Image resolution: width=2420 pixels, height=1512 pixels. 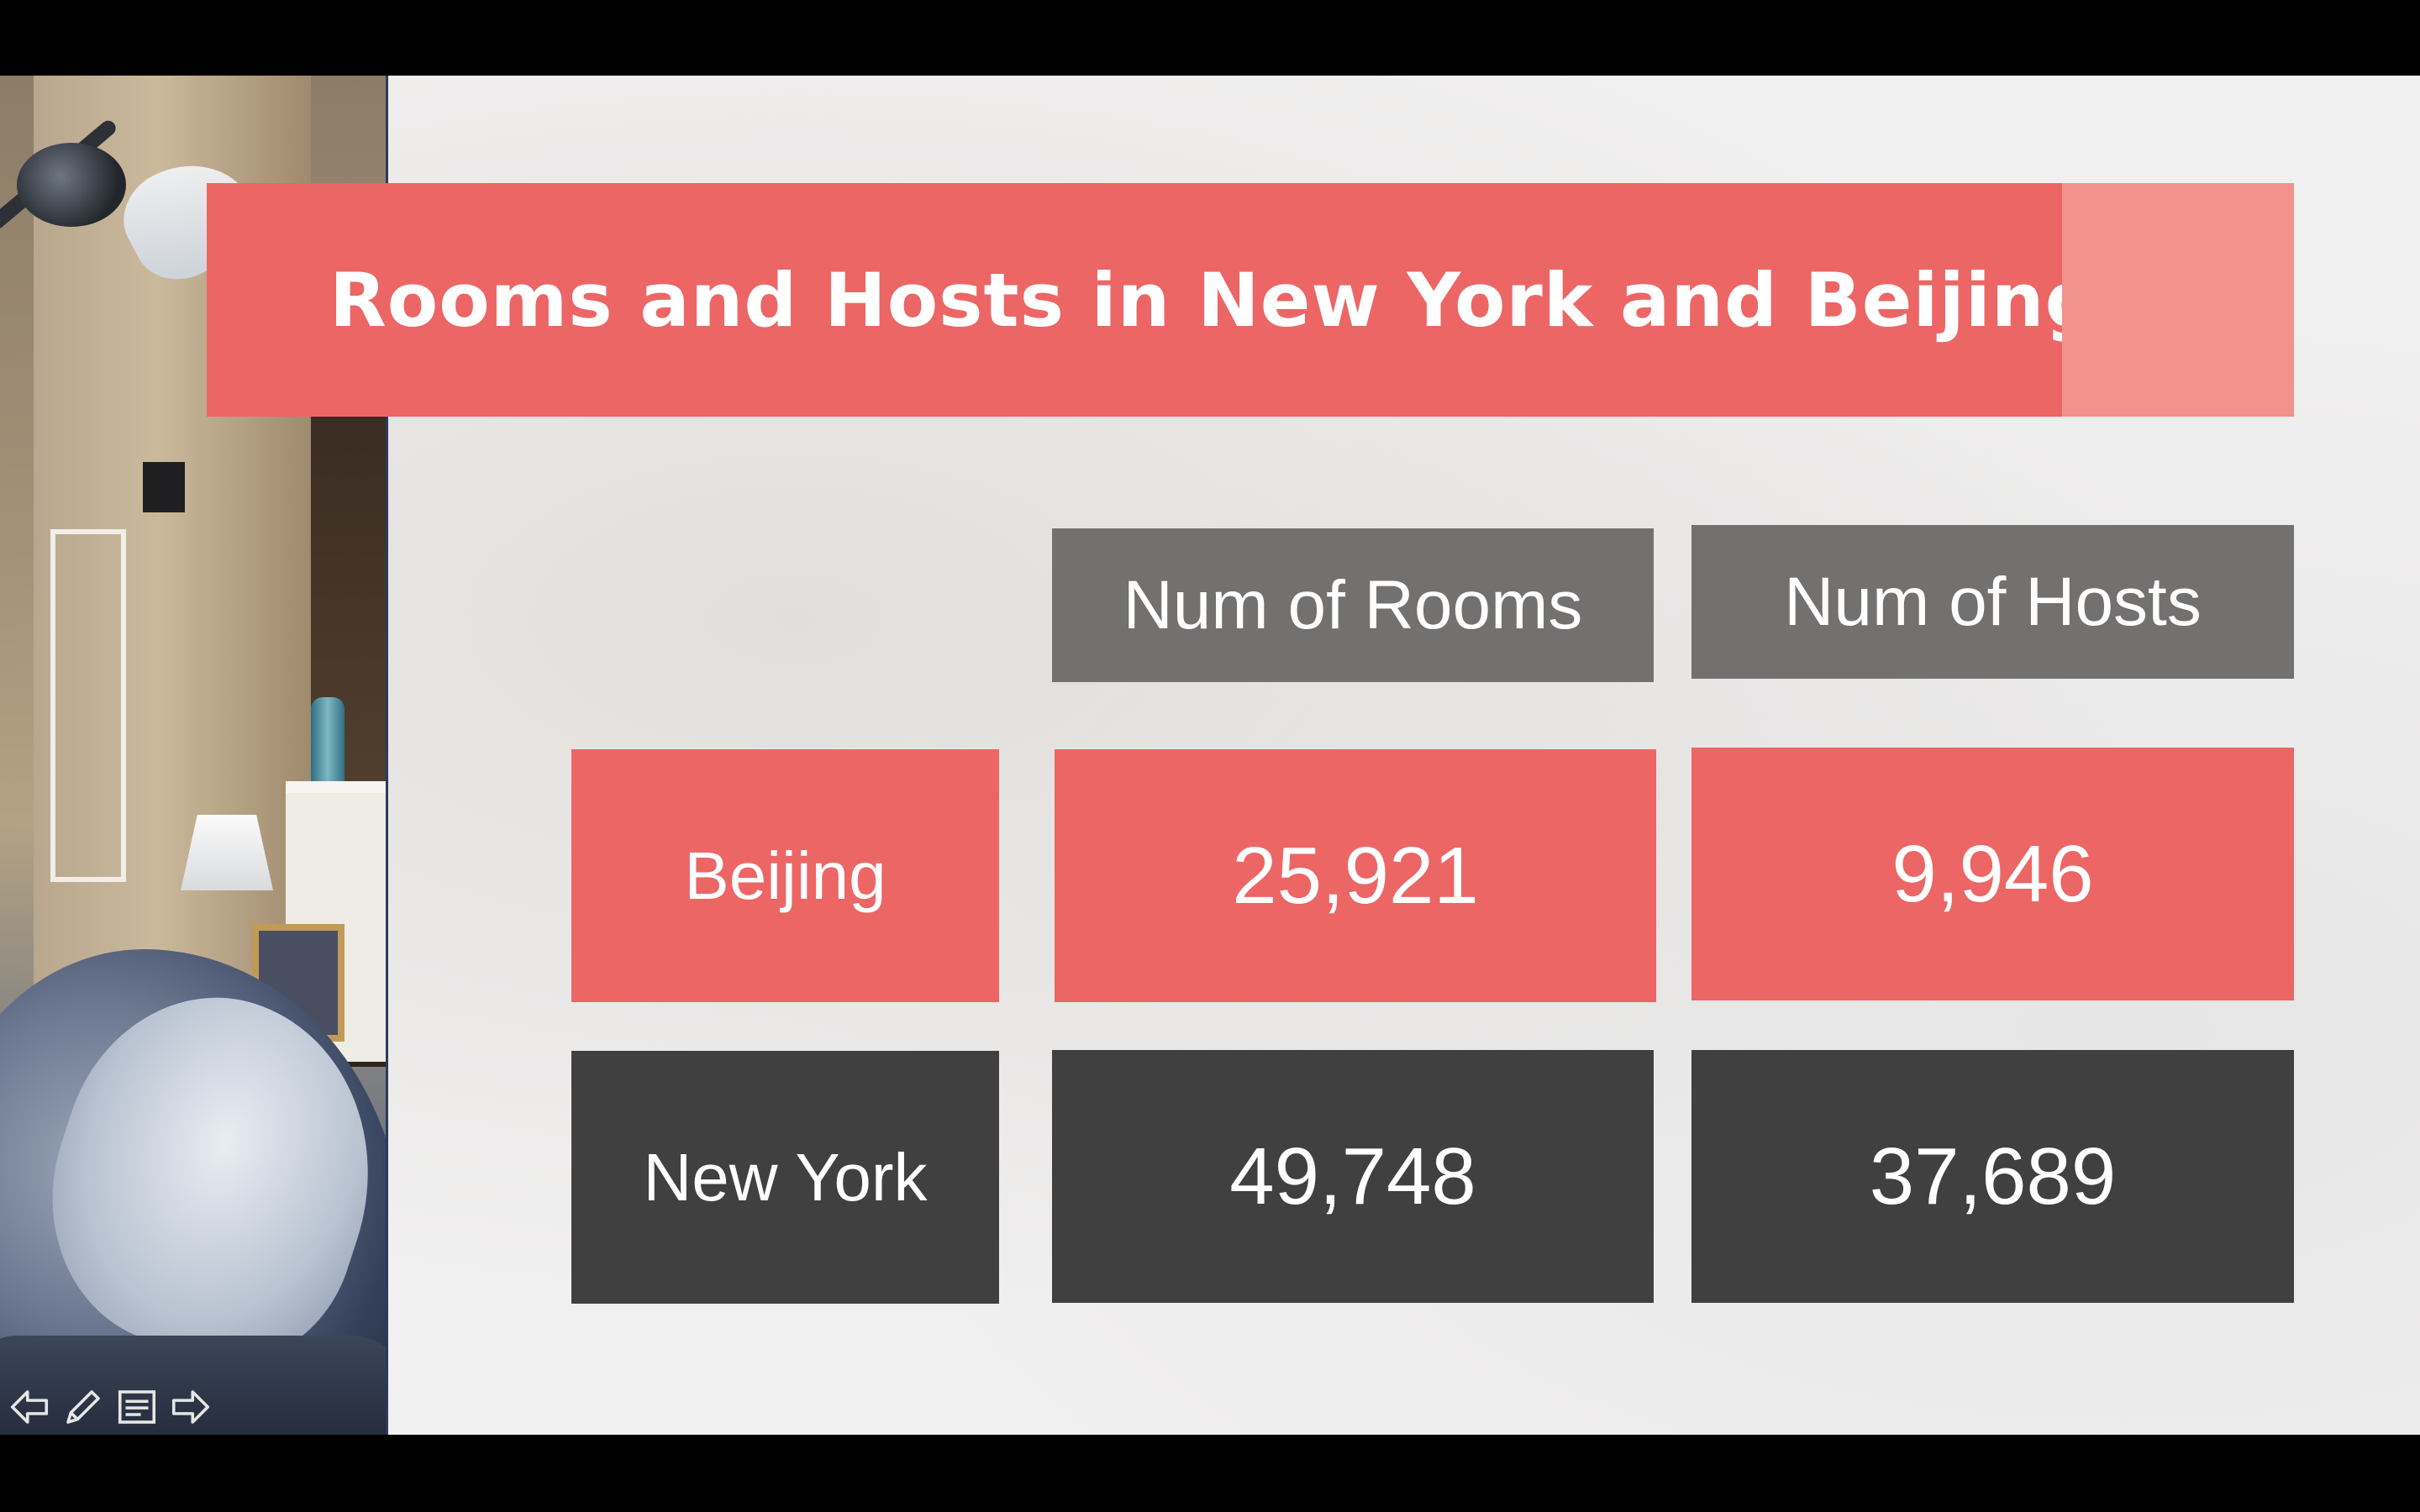 What do you see at coordinates (1353, 1176) in the screenshot?
I see `new-york-rooms-value: 49,748` at bounding box center [1353, 1176].